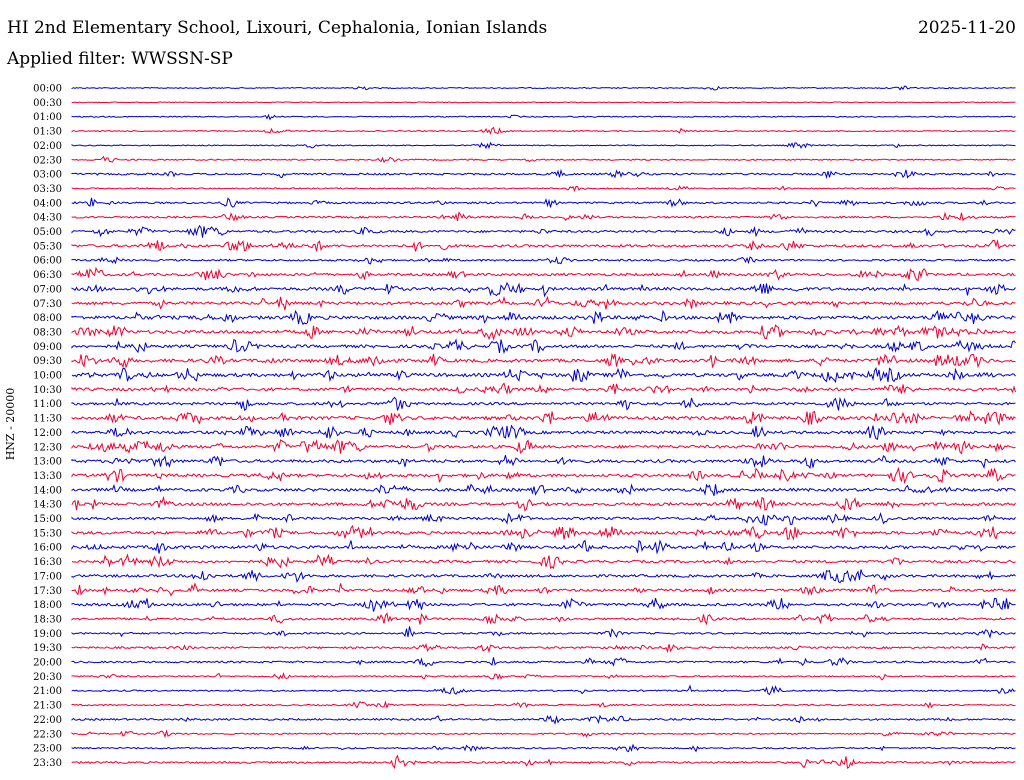 Image resolution: width=1024 pixels, height=780 pixels. What do you see at coordinates (47, 576) in the screenshot?
I see `time-tick-label: 17:00` at bounding box center [47, 576].